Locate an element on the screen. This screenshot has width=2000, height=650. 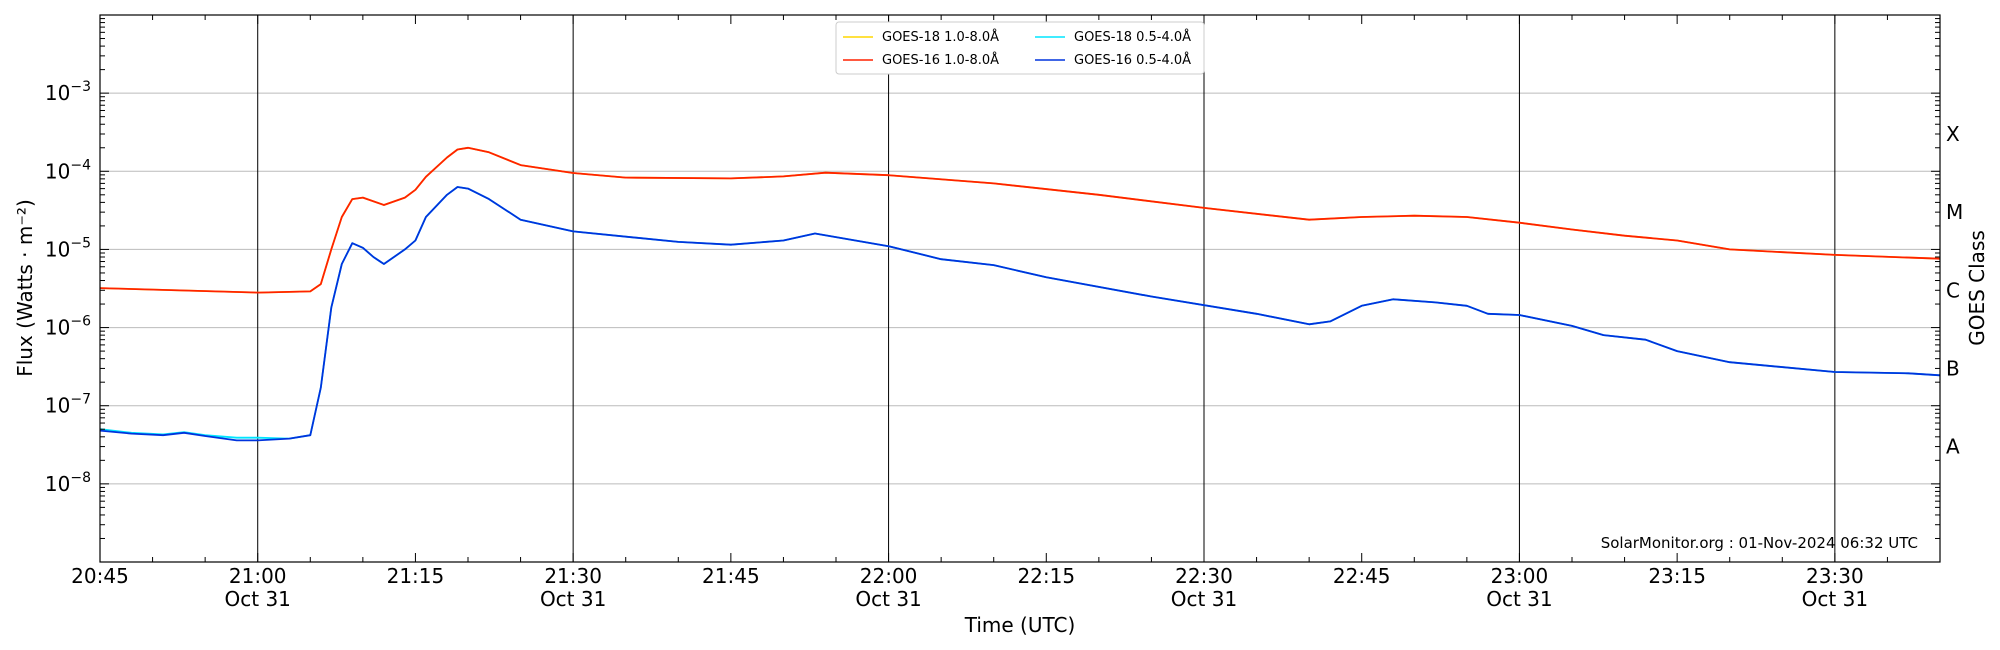
goes-class-label: M is located at coordinates (1954, 212).